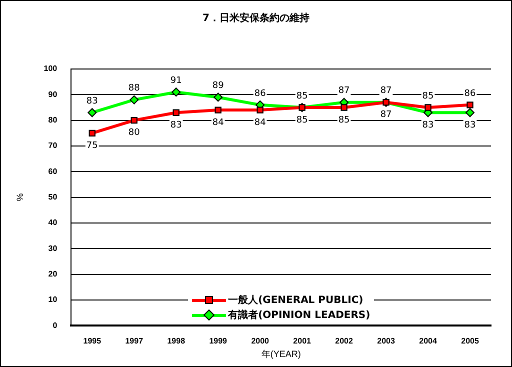 The height and width of the screenshot is (367, 512). I want to click on x-tick-label: 1997, so click(134, 341).